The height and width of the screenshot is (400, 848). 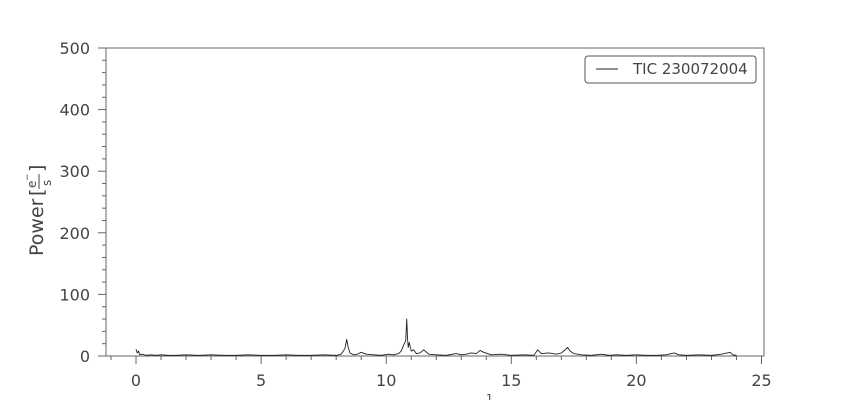 I want to click on x-tick-label: 0, so click(x=136, y=380).